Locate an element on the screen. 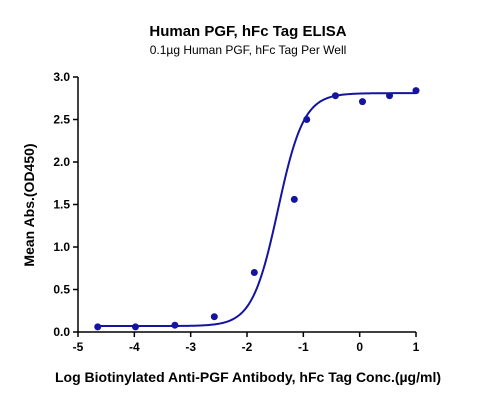 This screenshot has width=495, height=400. x-tick-label: -2 is located at coordinates (247, 347).